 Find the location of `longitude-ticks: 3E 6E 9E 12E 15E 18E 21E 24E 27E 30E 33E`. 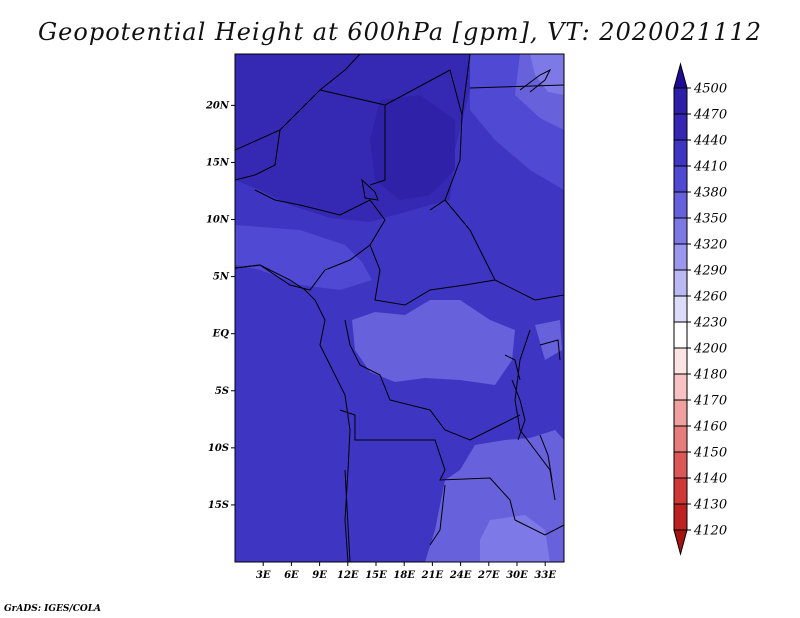

longitude-ticks: 3E 6E 9E 12E 15E 18E 21E 24E 27E 30E 33E is located at coordinates (406, 571).